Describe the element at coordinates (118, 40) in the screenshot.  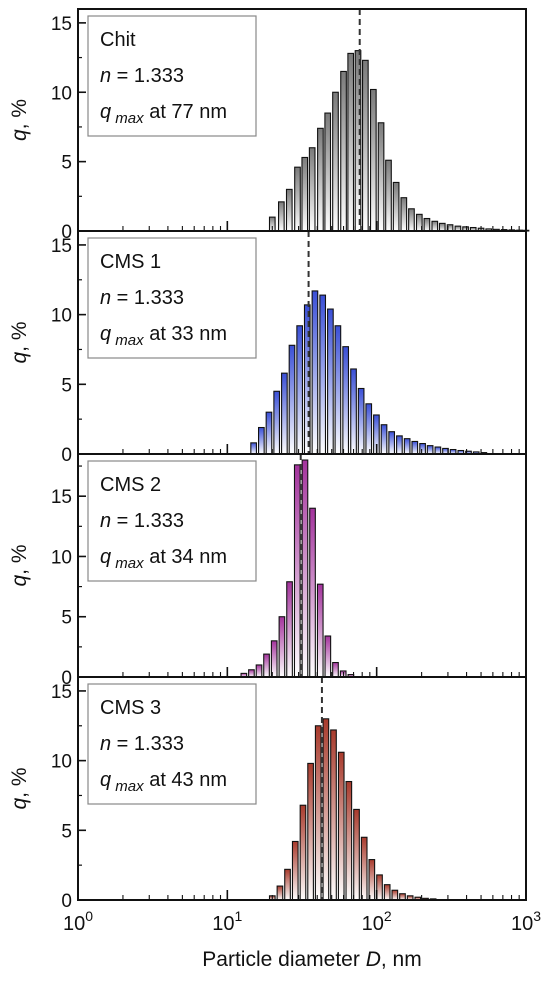
I see `legend-sample-name: Chit` at that location.